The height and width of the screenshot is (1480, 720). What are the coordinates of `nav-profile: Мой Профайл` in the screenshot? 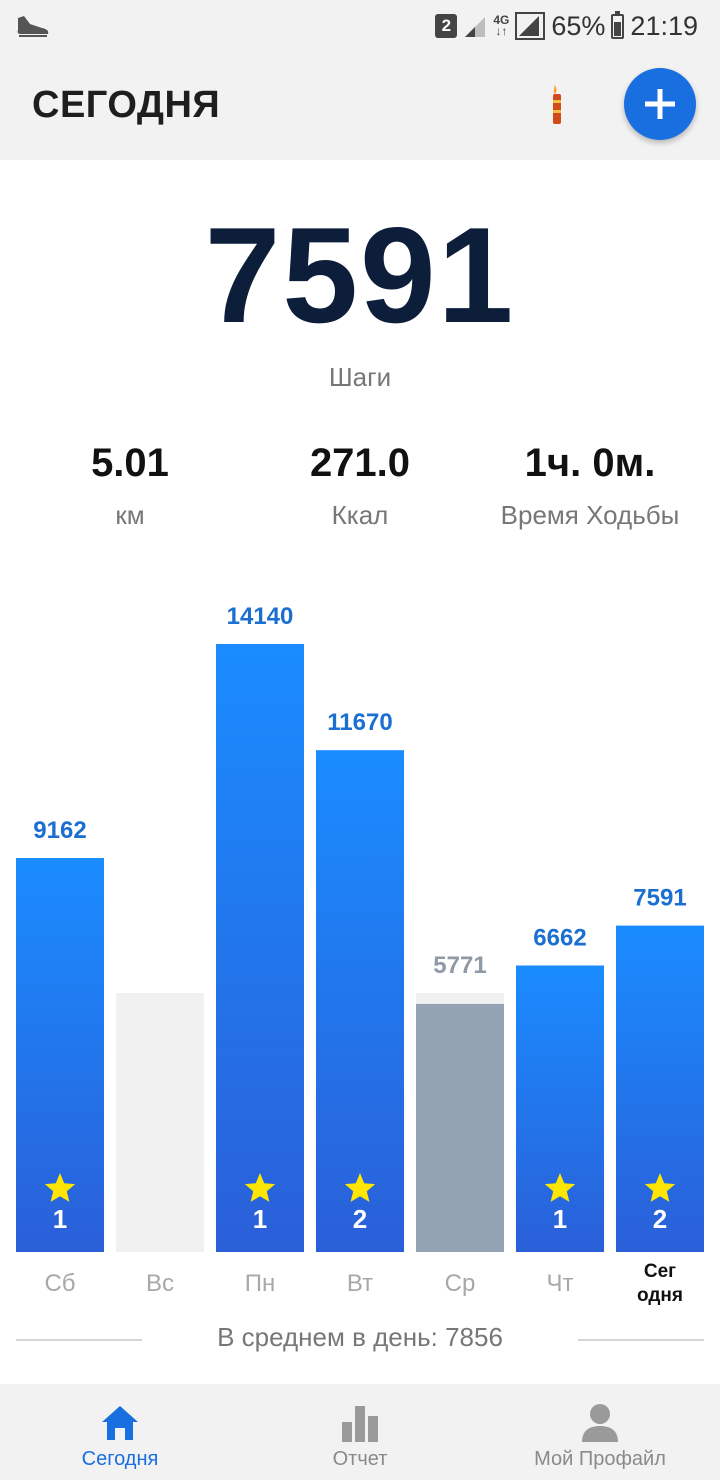 It's located at (600, 1432).